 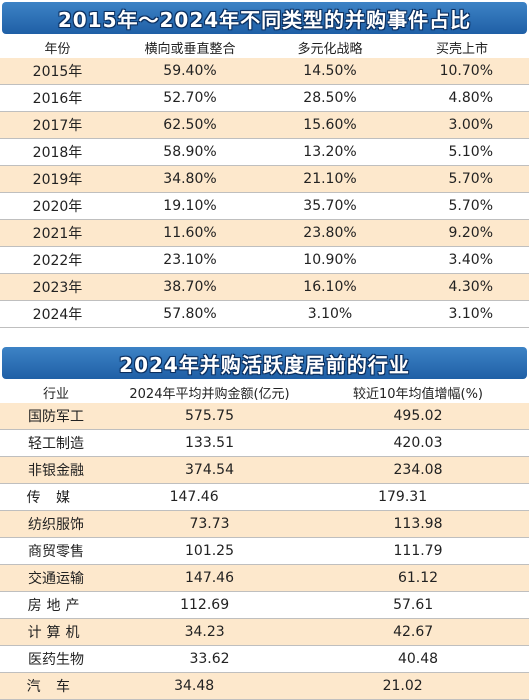 What do you see at coordinates (330, 125) in the screenshot?
I see `table1-cell-diversification: 15.60%` at bounding box center [330, 125].